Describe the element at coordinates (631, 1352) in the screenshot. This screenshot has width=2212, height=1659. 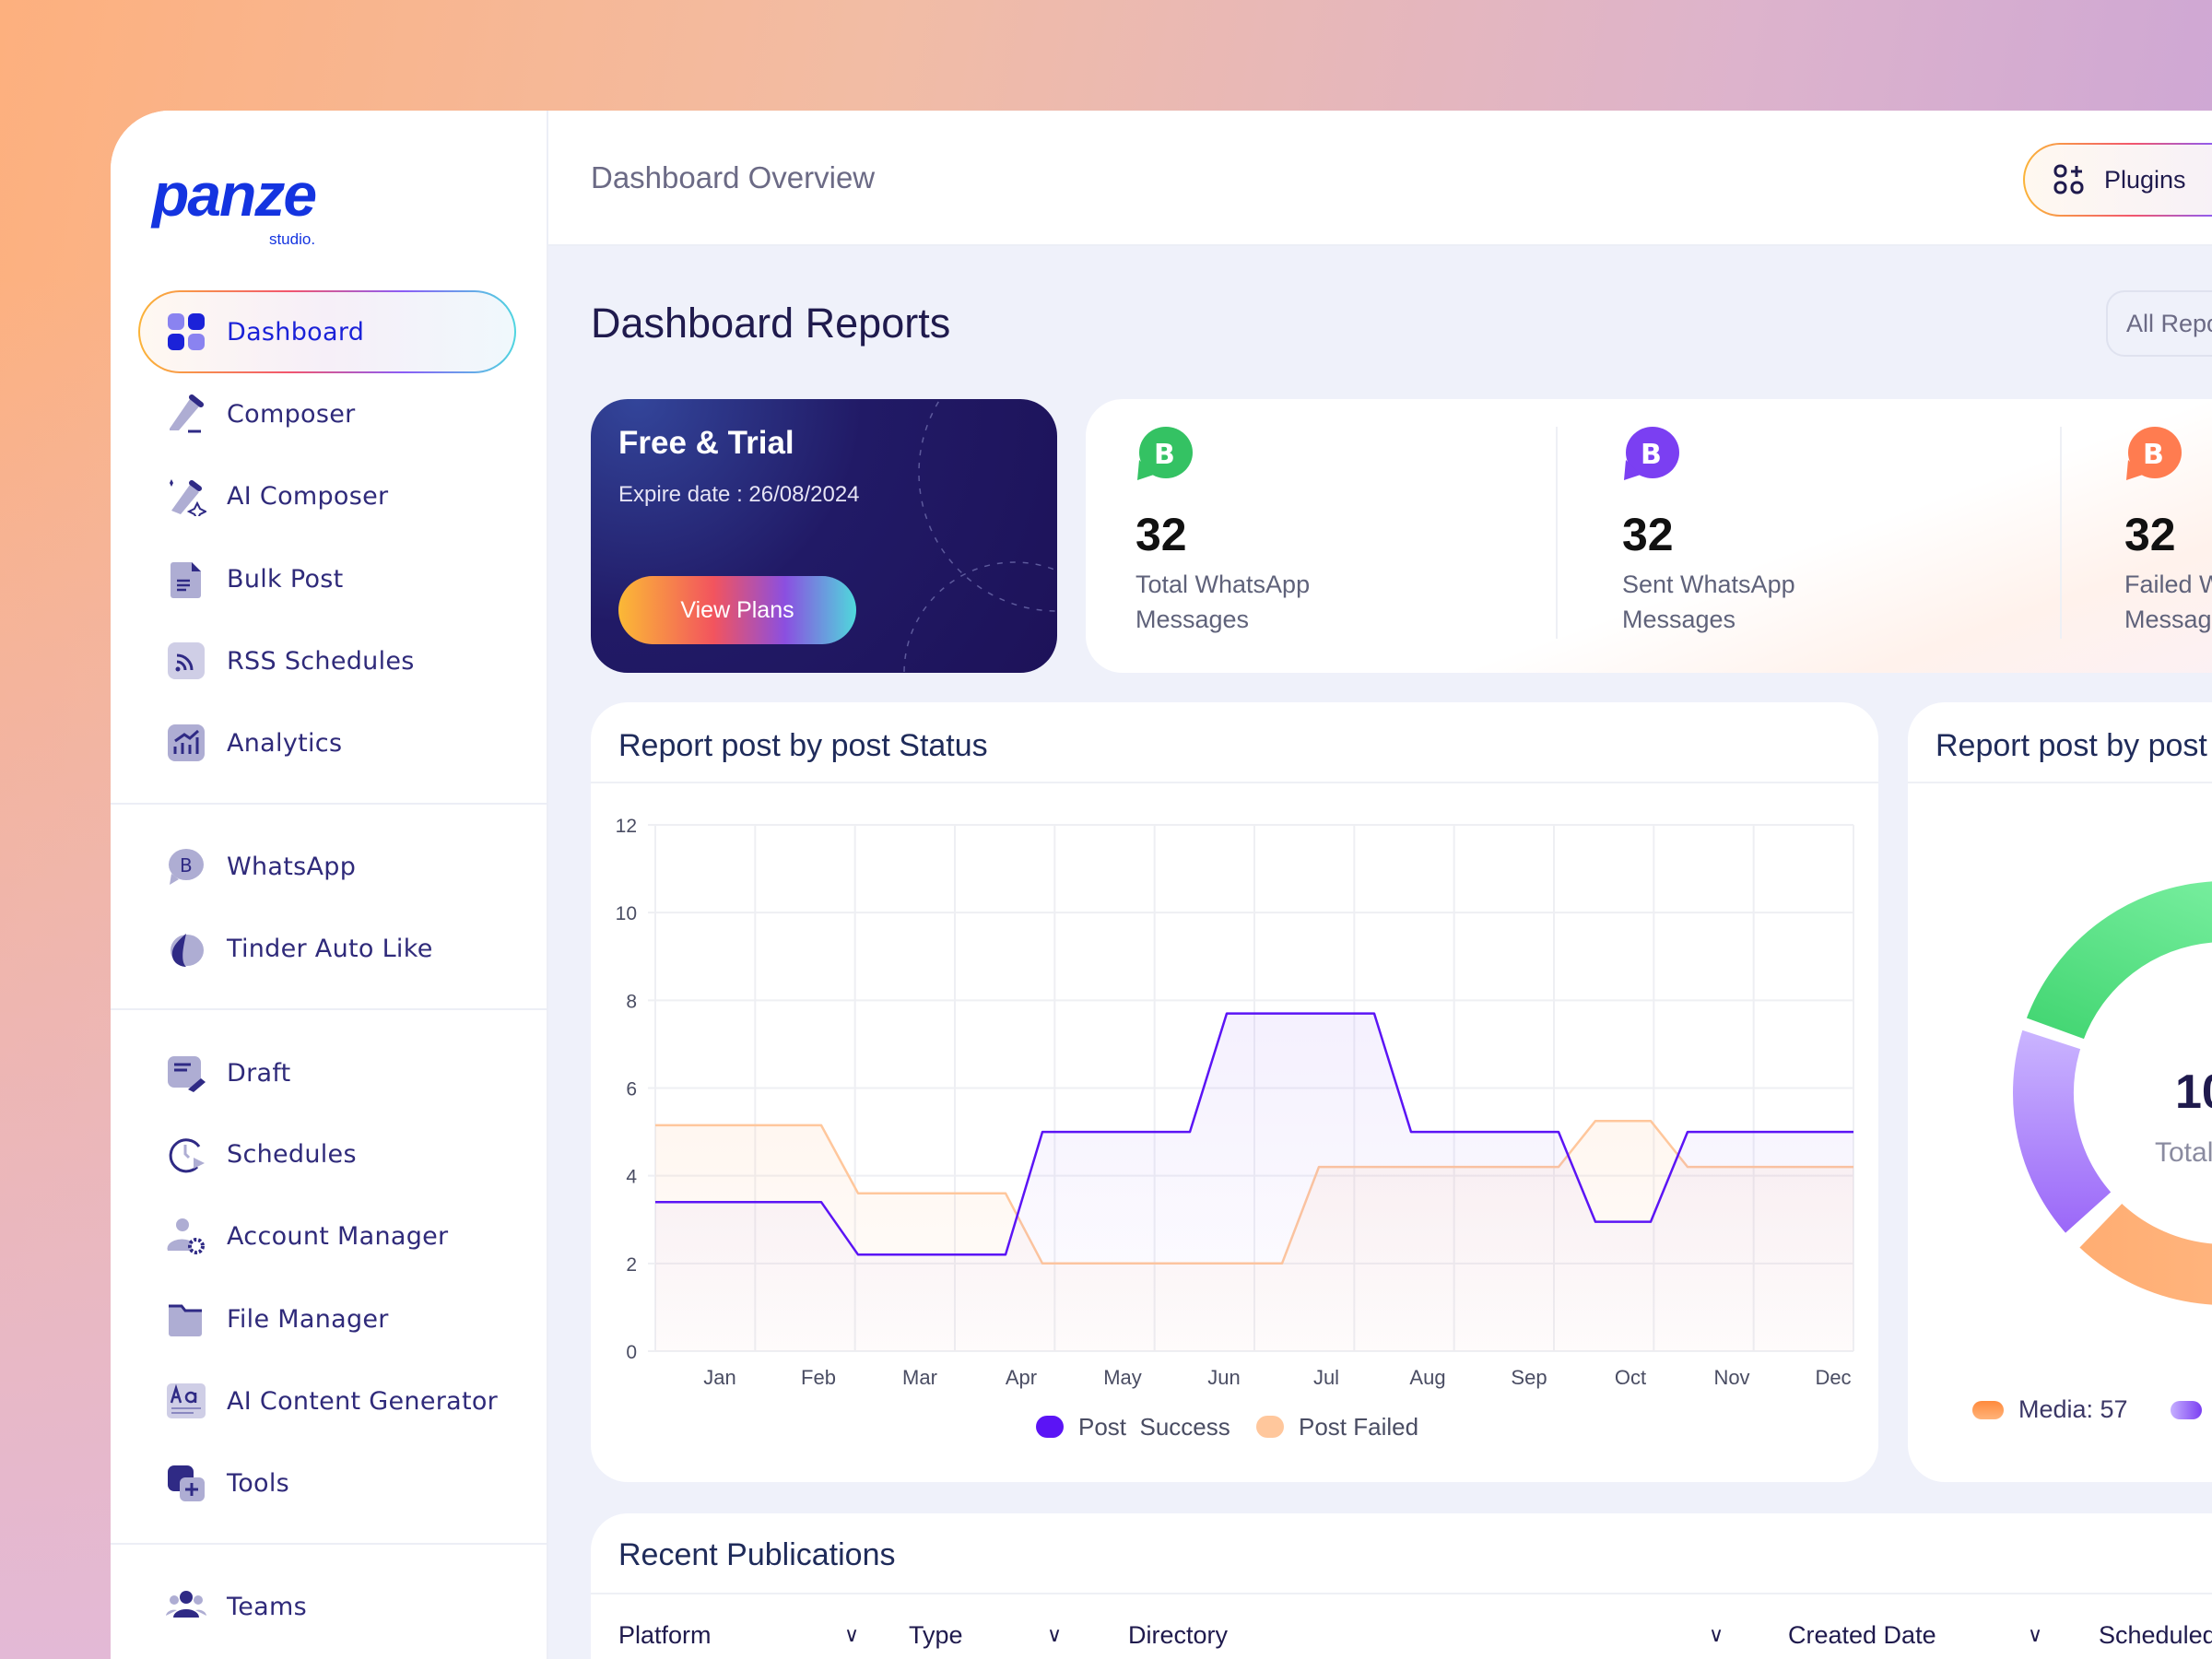
I see `y-tick-label: 0` at that location.